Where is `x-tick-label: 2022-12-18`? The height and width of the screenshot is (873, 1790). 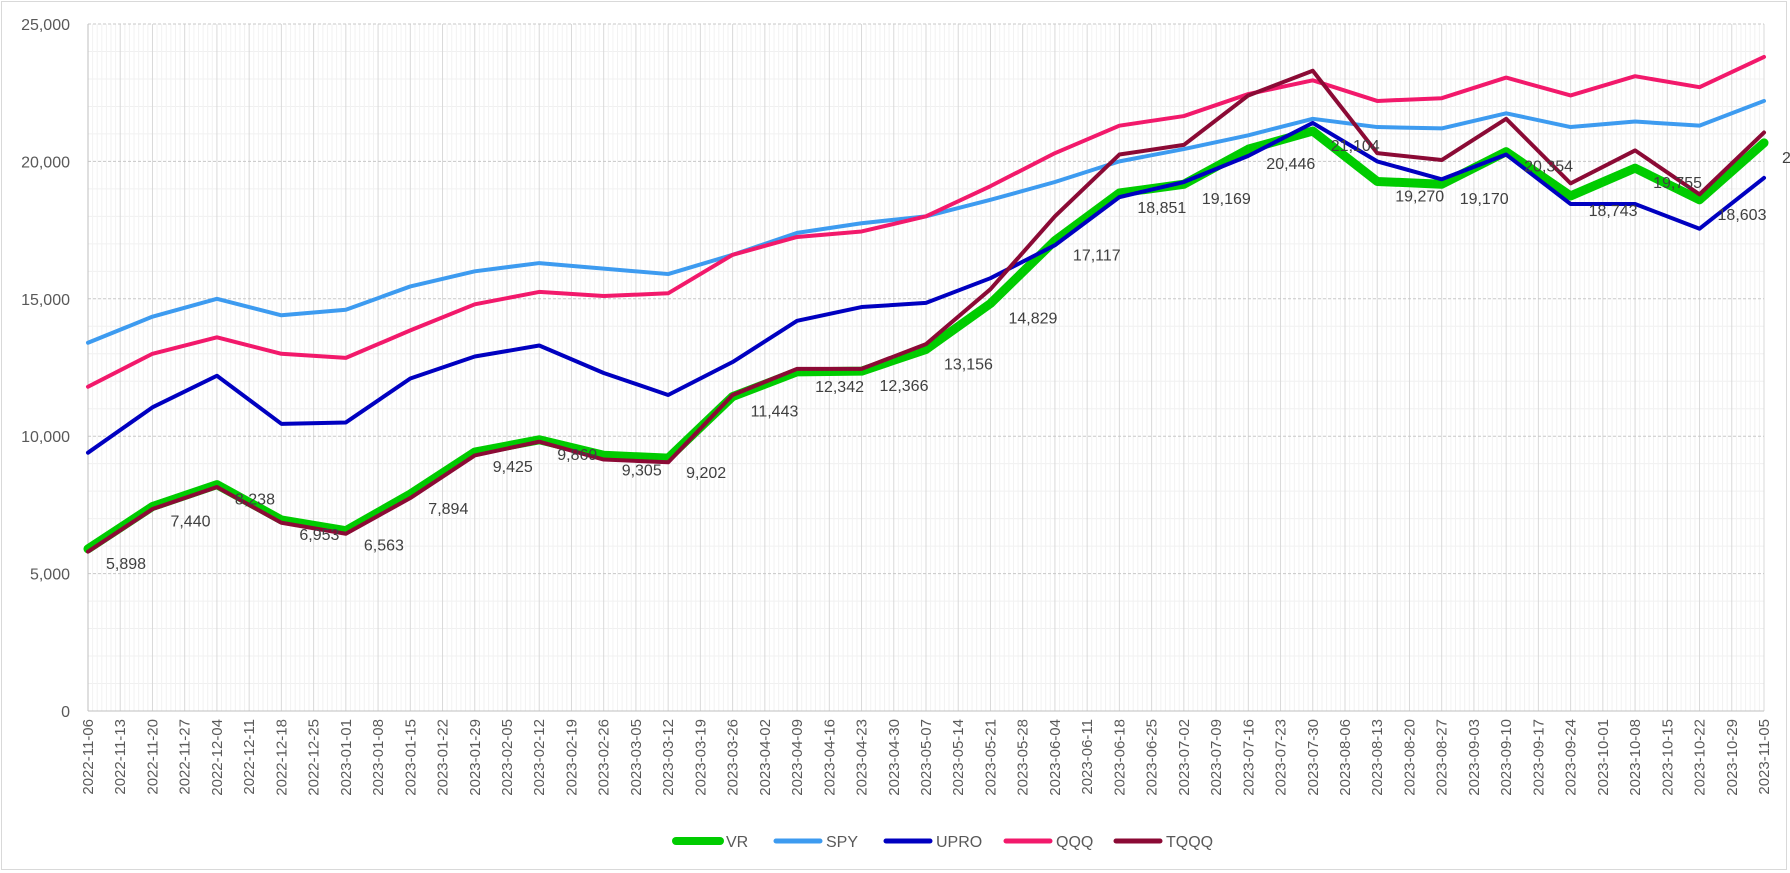 x-tick-label: 2022-12-18 is located at coordinates (281, 757).